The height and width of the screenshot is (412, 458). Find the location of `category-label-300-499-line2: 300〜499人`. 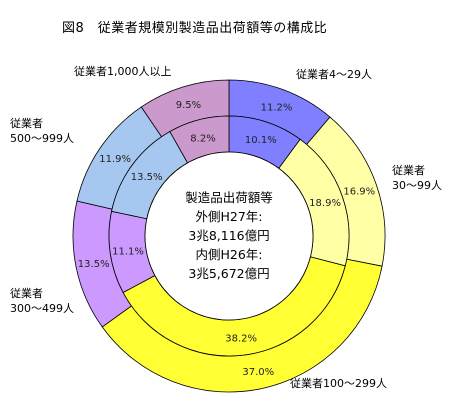

category-label-300-499-line2: 300〜499人 is located at coordinates (42, 308).